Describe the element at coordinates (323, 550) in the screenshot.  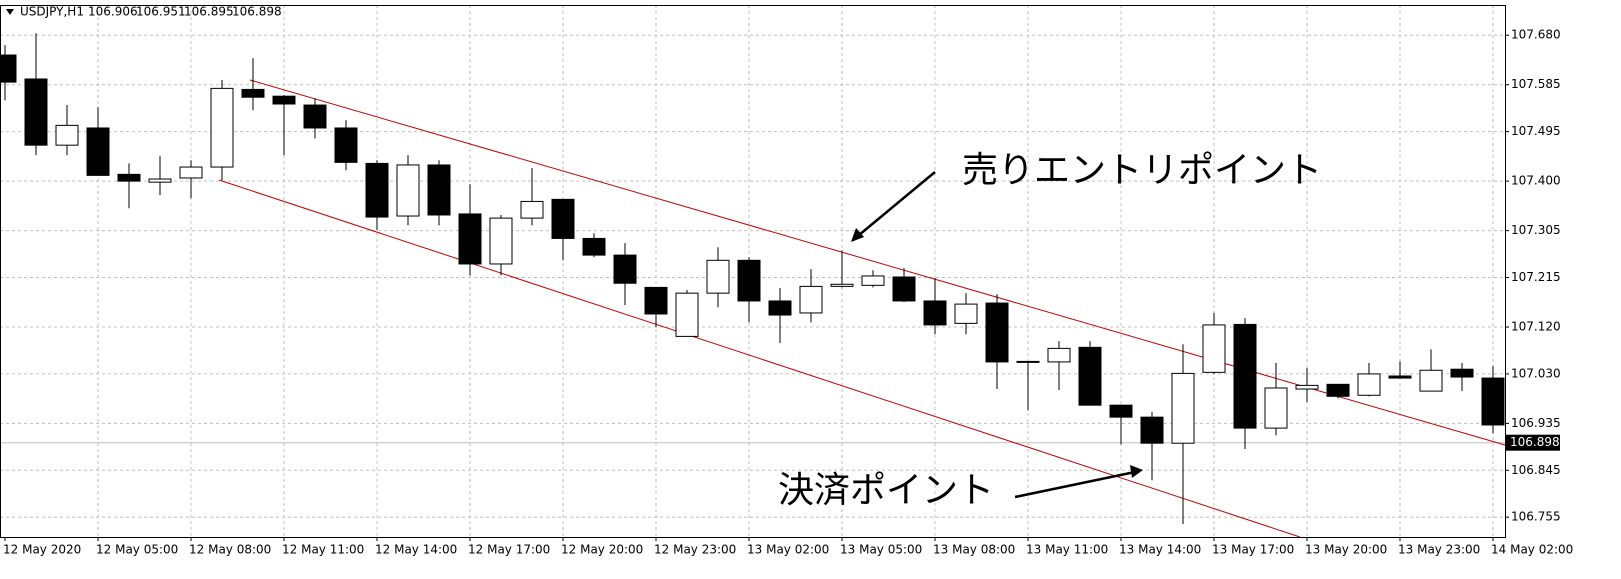
I see `x-tick-label: 12 May 11:00` at that location.